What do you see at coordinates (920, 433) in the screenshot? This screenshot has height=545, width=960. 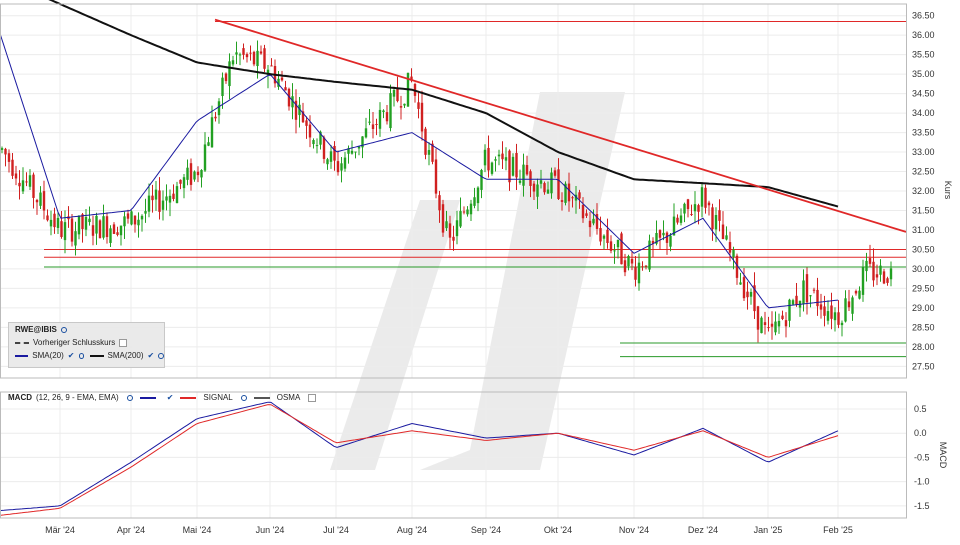 I see `macd-tick-label: 0.0` at bounding box center [920, 433].